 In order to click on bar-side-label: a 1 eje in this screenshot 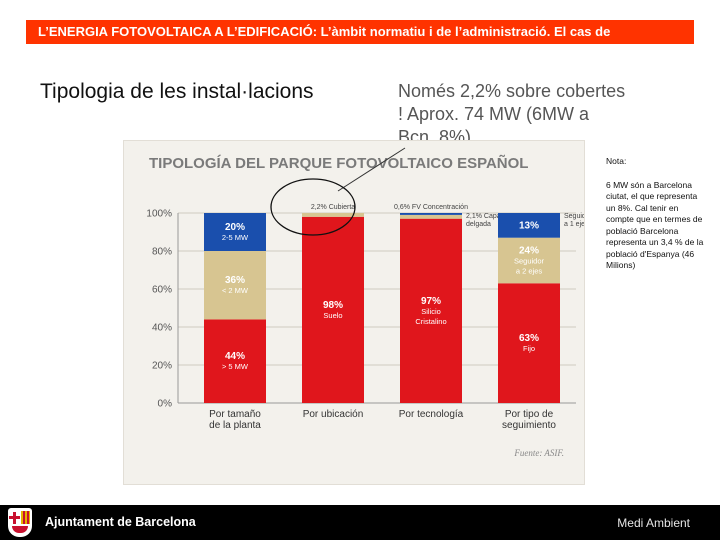, I will do `click(574, 224)`.